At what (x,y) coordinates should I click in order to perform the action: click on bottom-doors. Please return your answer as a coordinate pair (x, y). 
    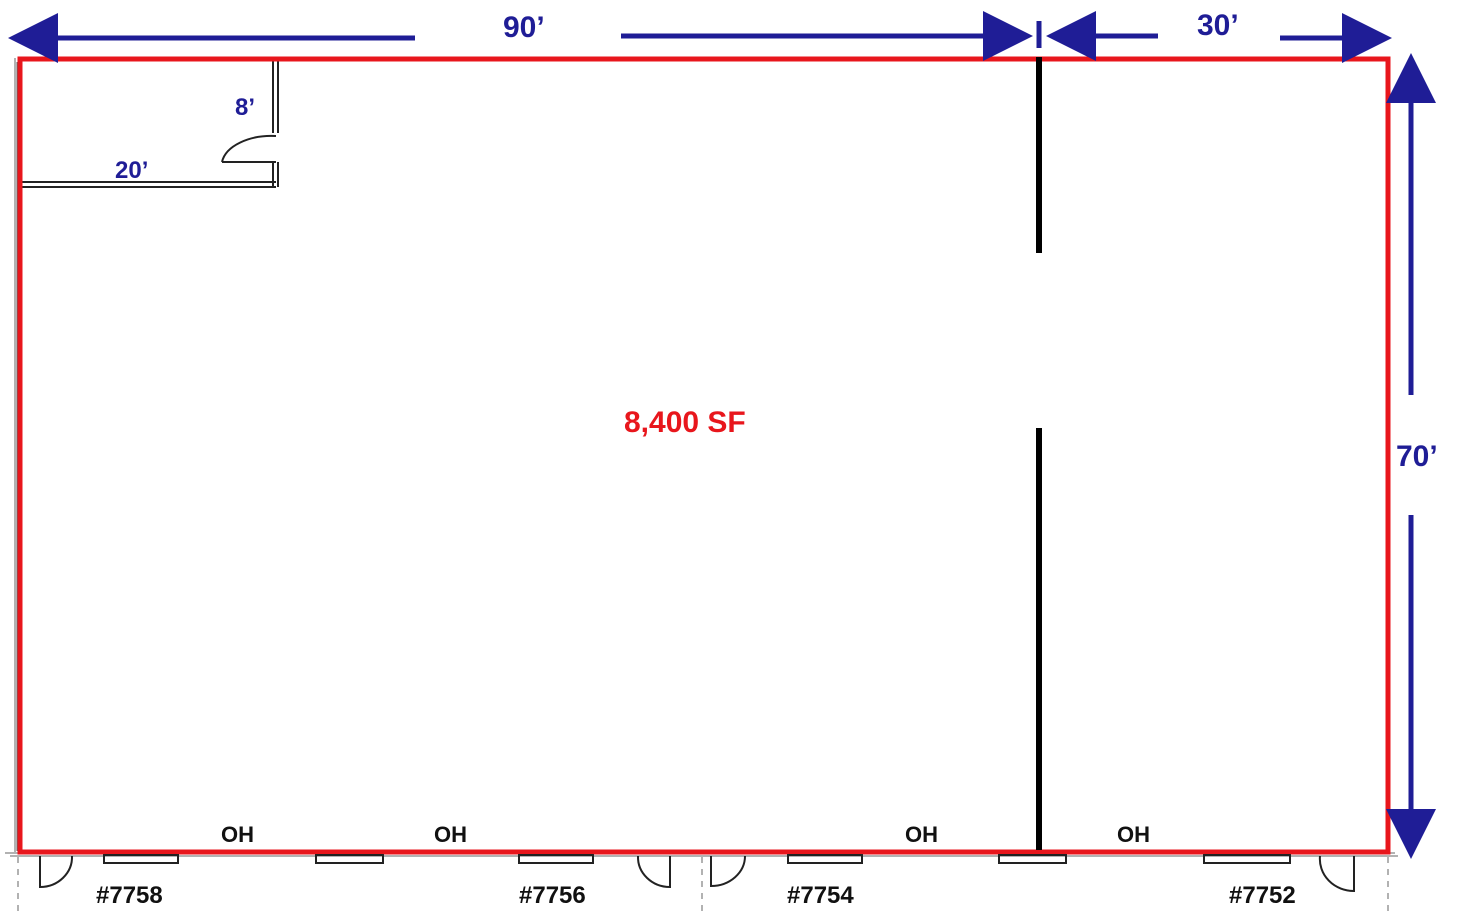
    Looking at the image, I should click on (697, 873).